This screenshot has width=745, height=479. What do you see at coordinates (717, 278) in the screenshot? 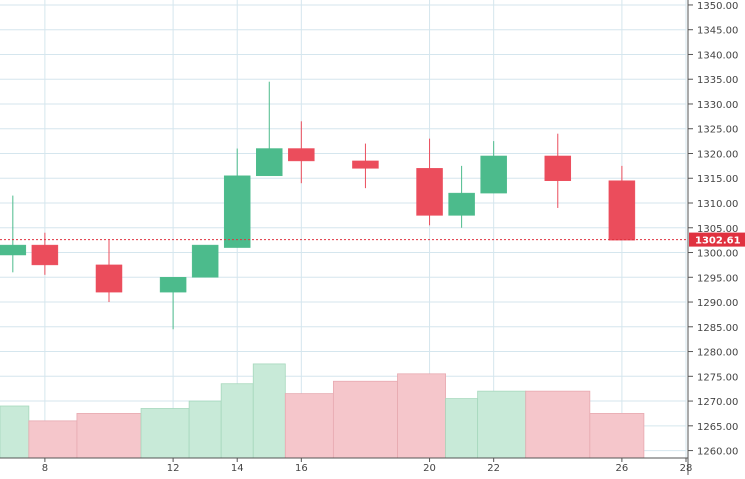
I see `y-tick-label: 1295.00` at bounding box center [717, 278].